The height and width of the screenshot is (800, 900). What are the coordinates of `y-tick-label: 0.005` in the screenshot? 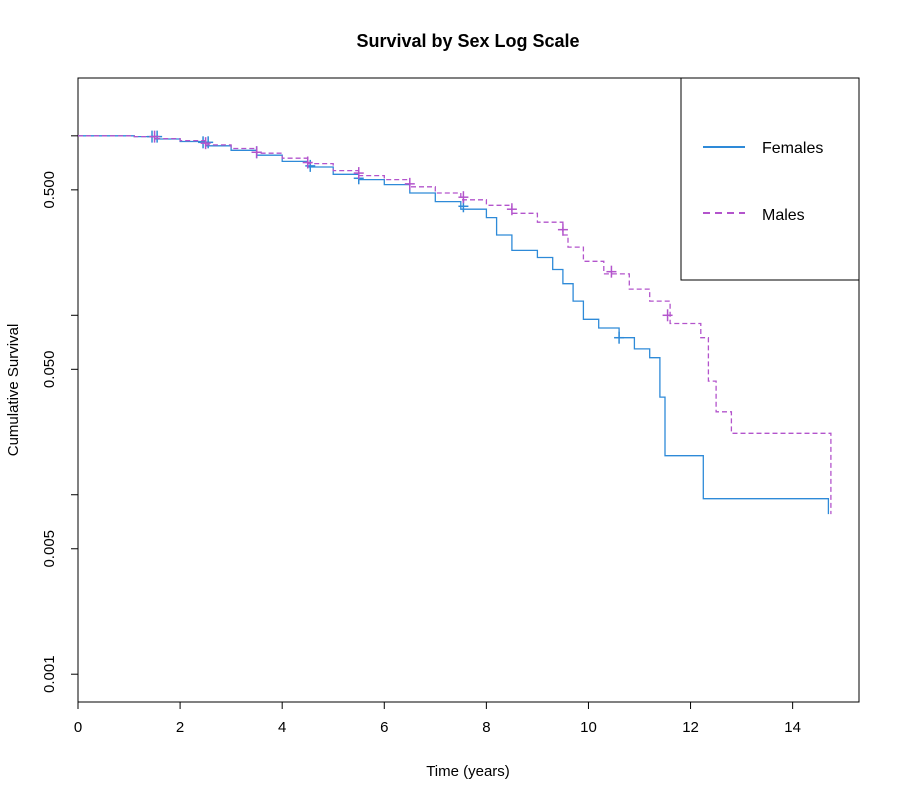 It's located at (49, 549).